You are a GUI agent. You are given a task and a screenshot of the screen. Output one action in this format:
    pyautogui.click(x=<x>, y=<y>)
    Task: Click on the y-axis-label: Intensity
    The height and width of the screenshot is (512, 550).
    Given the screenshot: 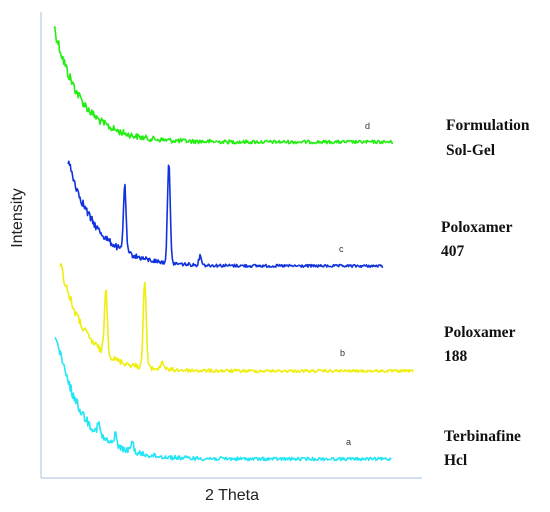 What is the action you would take?
    pyautogui.click(x=17, y=218)
    